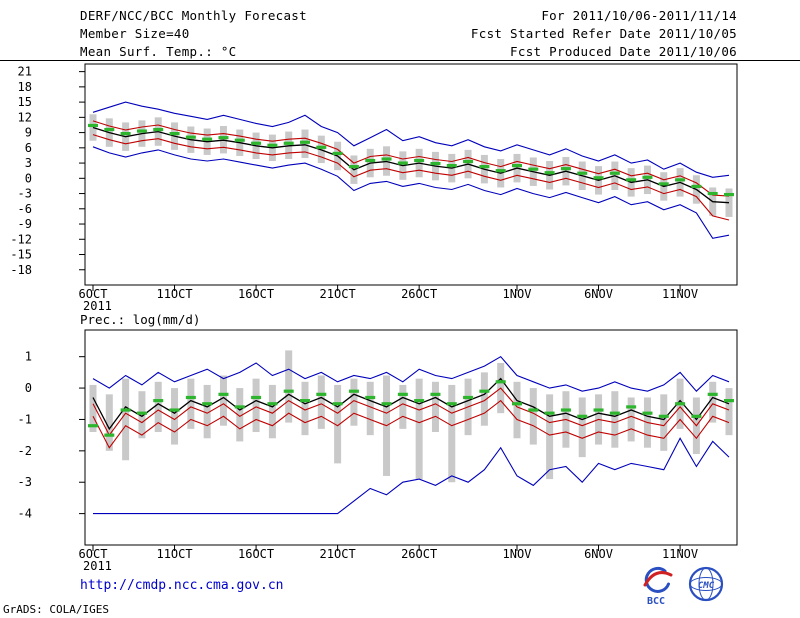  What do you see at coordinates (28, 357) in the screenshot?
I see `y-tick-label: 1` at bounding box center [28, 357].